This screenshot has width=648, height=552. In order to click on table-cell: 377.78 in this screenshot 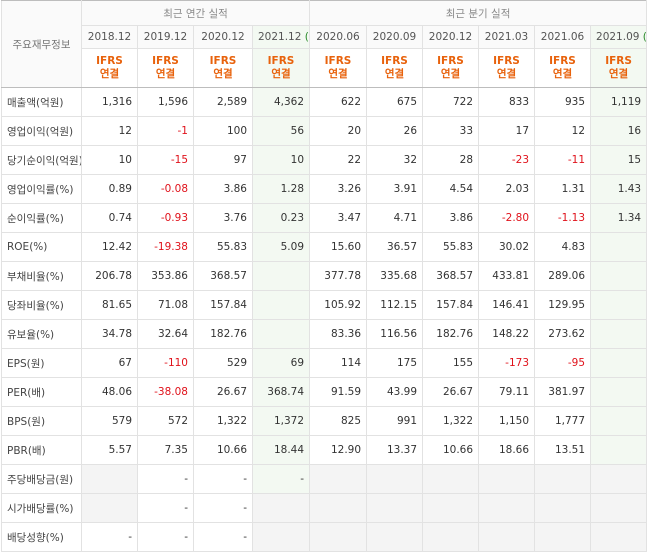, I will do `click(338, 276)`.